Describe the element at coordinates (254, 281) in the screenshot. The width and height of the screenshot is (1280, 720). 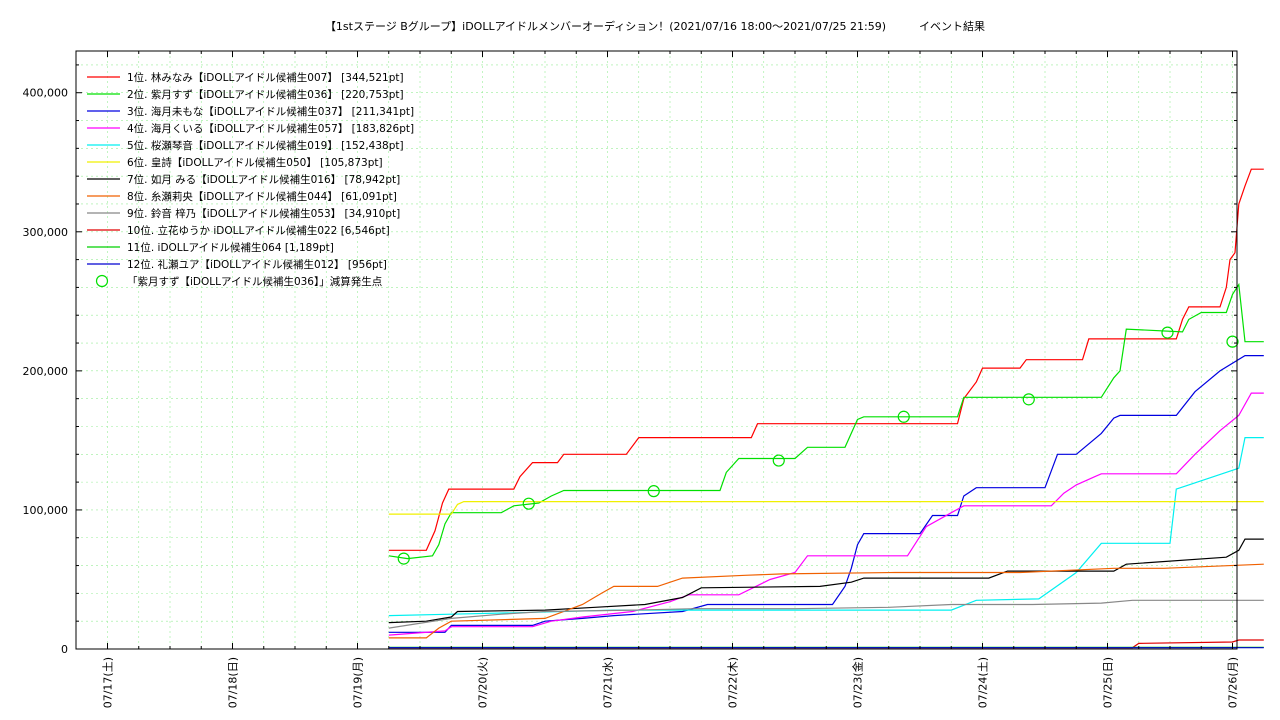
I see `legend-marker-entry: 「紫月すず【iDOLLアイドル候補生036】」減算発生点` at that location.